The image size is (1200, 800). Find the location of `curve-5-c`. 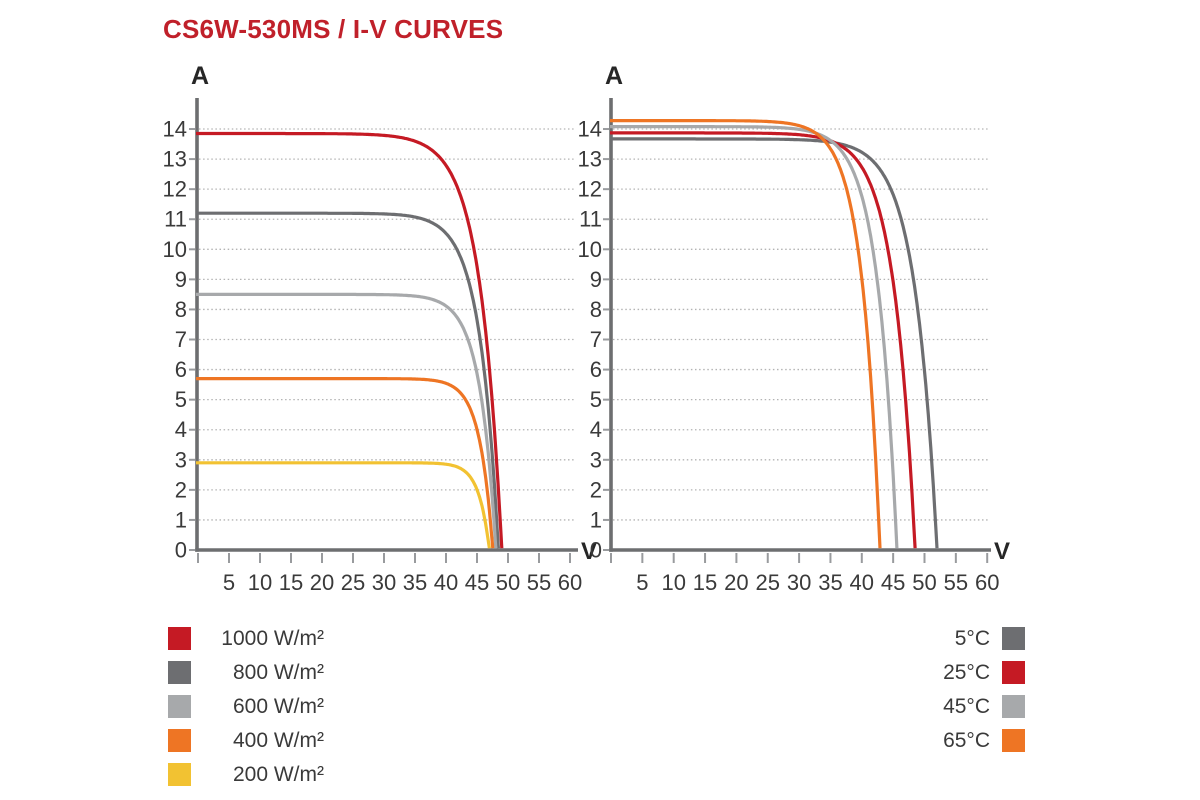

curve-5-c is located at coordinates (774, 343).